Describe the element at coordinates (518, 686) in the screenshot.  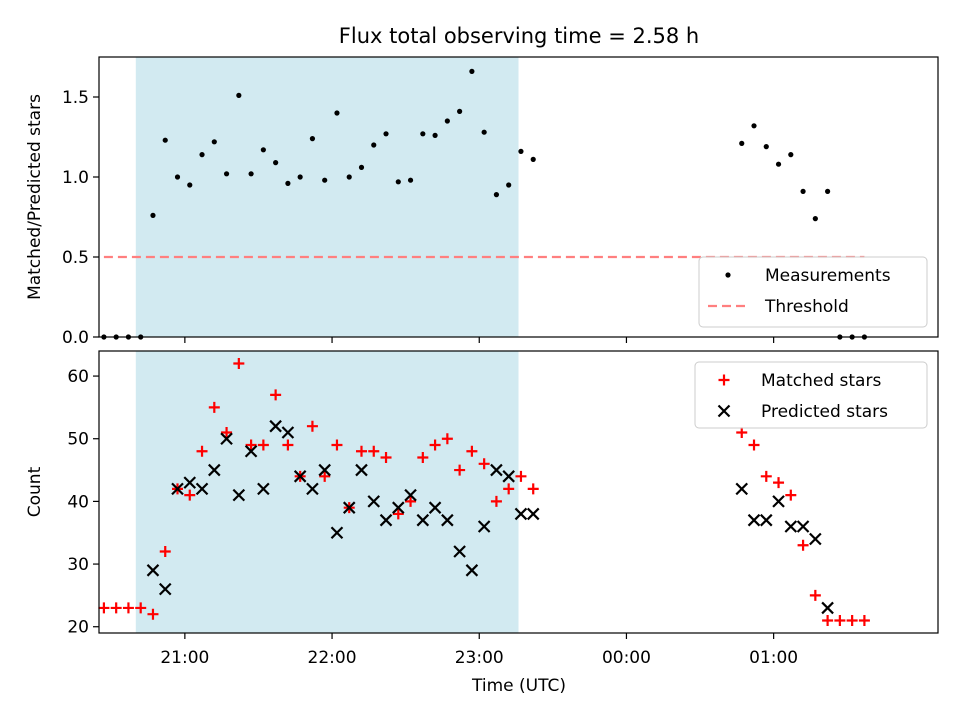
I see `x-axis-label: Time (UTC)` at that location.